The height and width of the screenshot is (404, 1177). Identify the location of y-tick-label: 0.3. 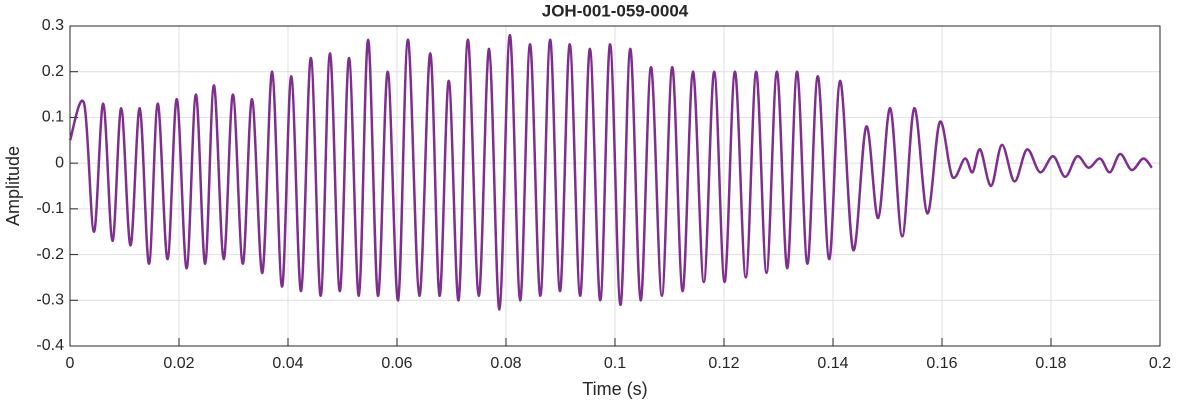
(53, 25).